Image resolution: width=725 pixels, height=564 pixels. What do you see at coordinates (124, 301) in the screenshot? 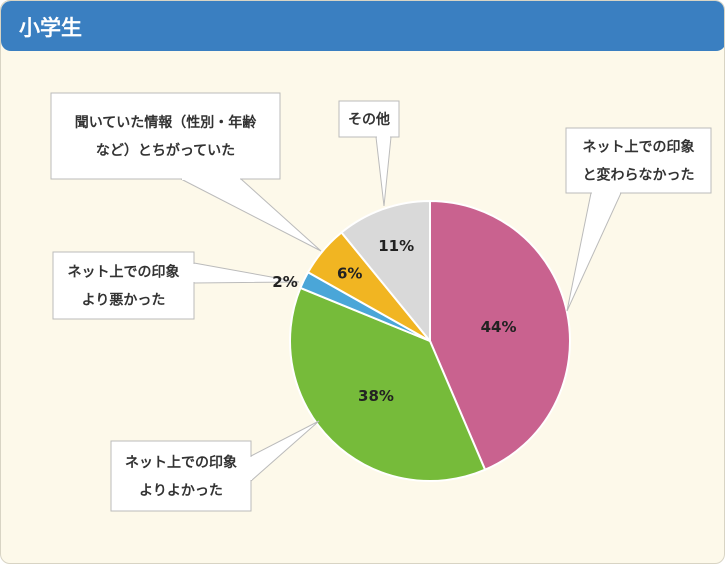
I see `slice-label: より悪かった` at bounding box center [124, 301].